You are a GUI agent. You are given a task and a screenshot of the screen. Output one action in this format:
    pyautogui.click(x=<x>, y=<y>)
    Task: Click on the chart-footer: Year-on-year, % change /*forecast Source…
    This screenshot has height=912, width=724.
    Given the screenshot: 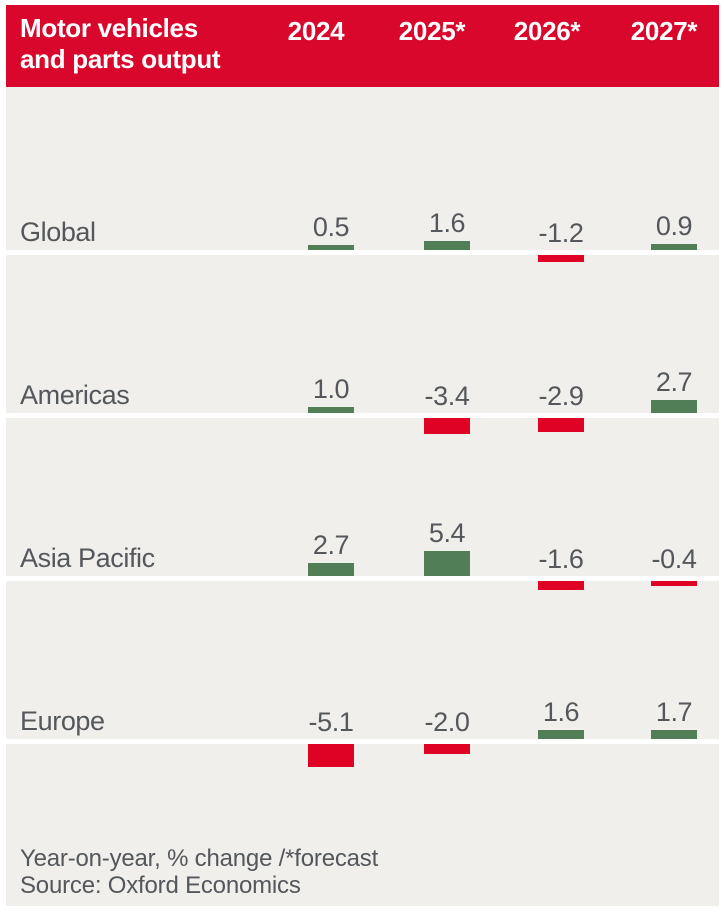 What is the action you would take?
    pyautogui.click(x=199, y=872)
    